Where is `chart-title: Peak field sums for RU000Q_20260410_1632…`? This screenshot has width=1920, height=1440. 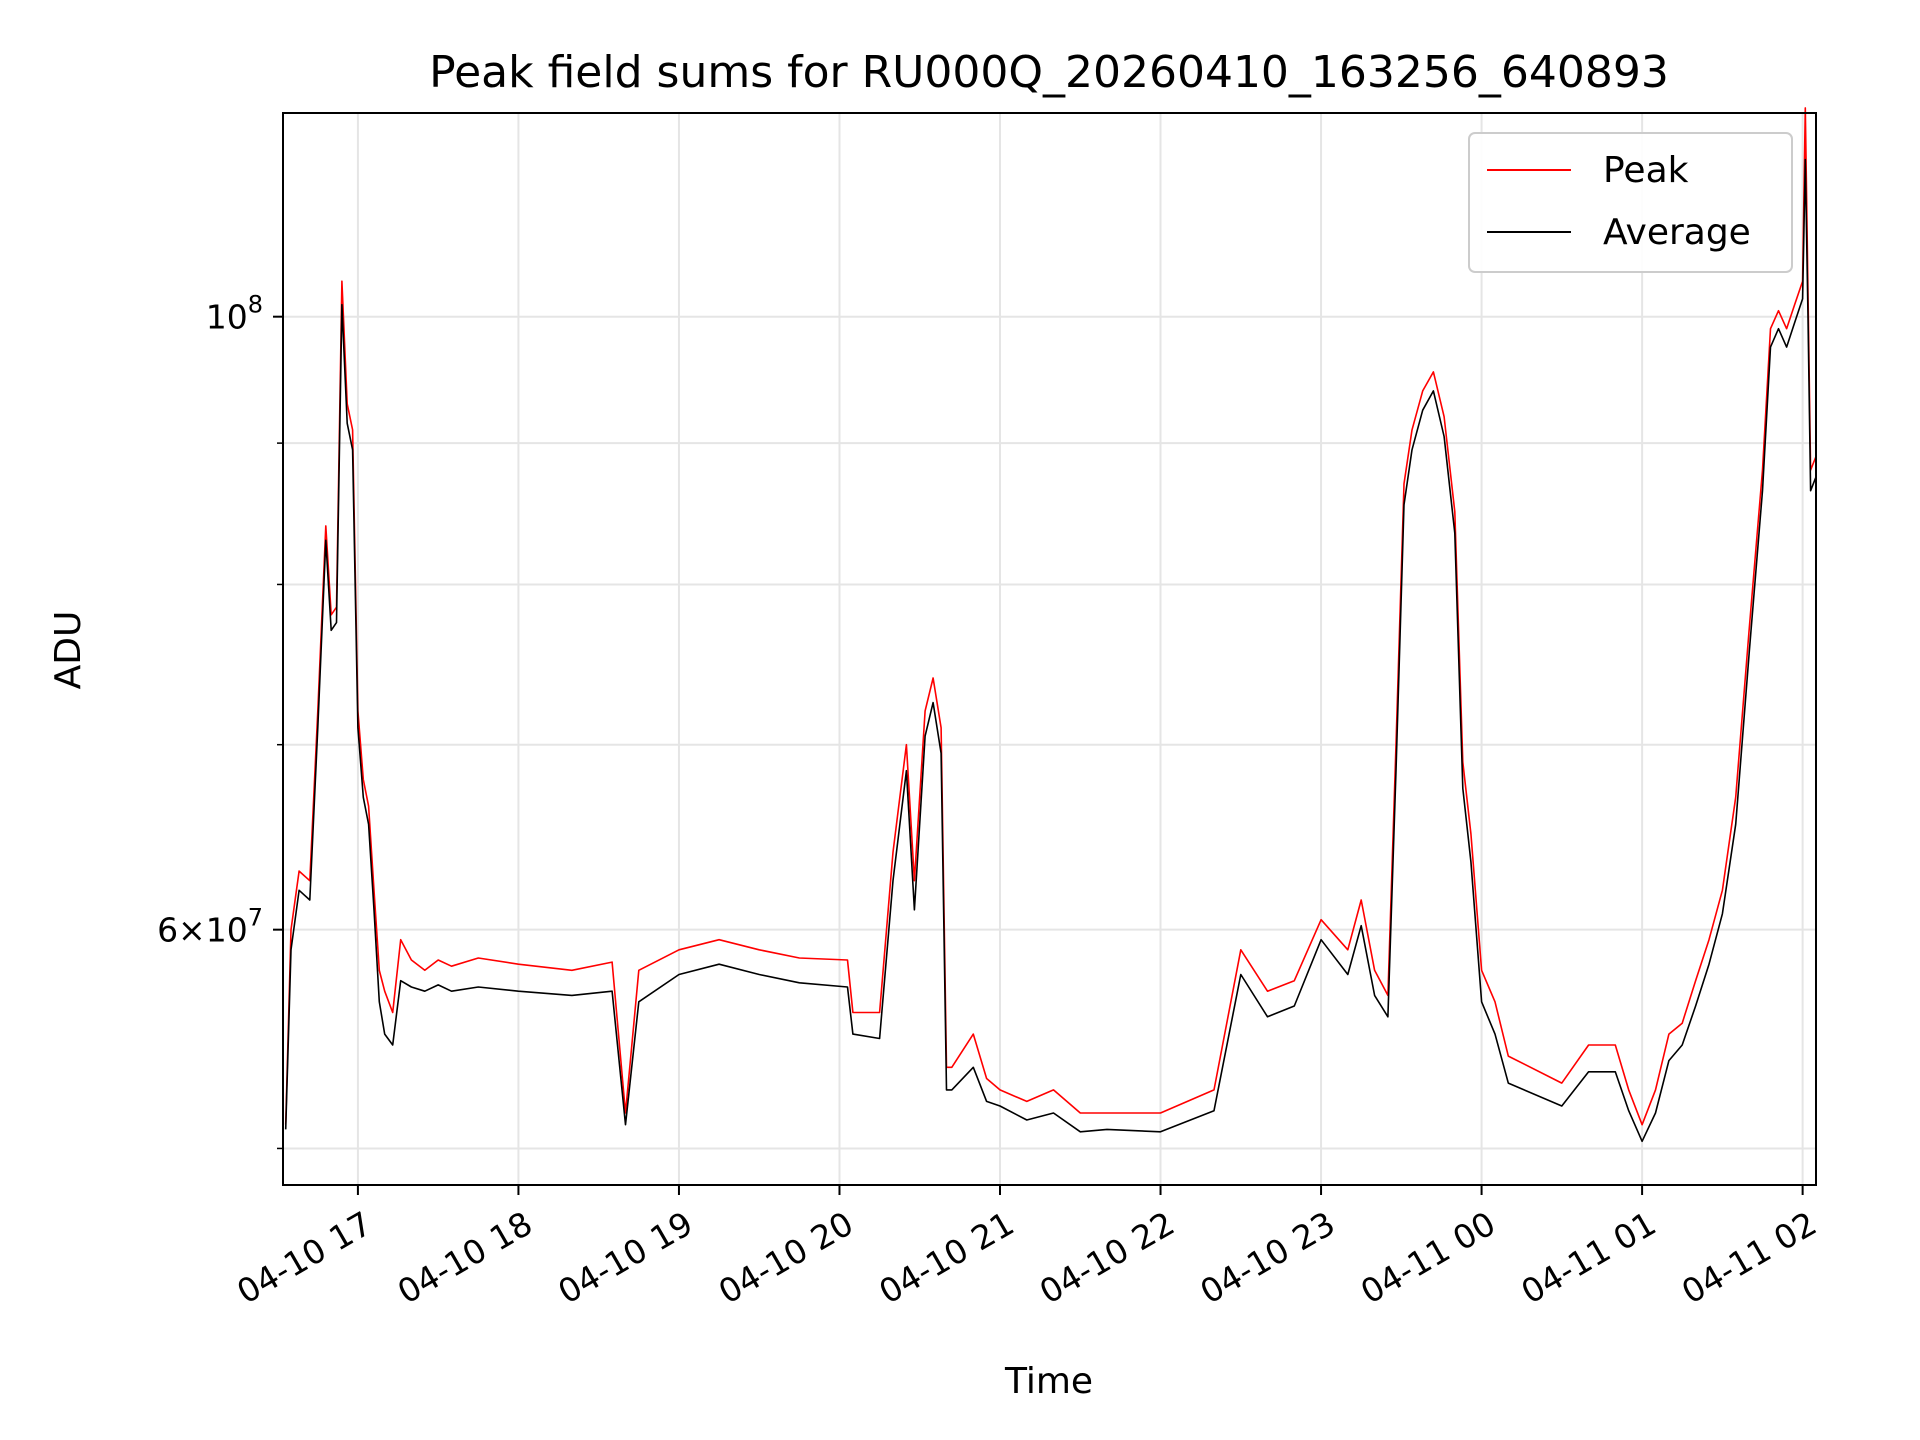 chart-title: Peak field sums for RU000Q_20260410_1632… is located at coordinates (1049, 72).